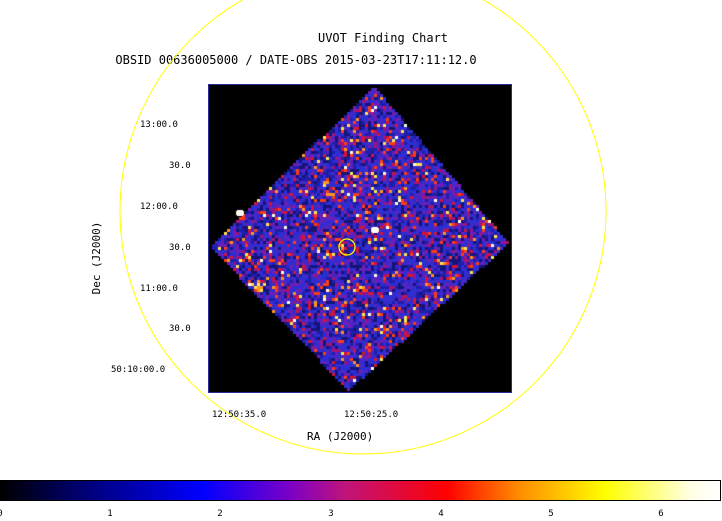 This screenshot has width=722, height=521. I want to click on ra-tick-label: 12:50:35.0, so click(239, 415).